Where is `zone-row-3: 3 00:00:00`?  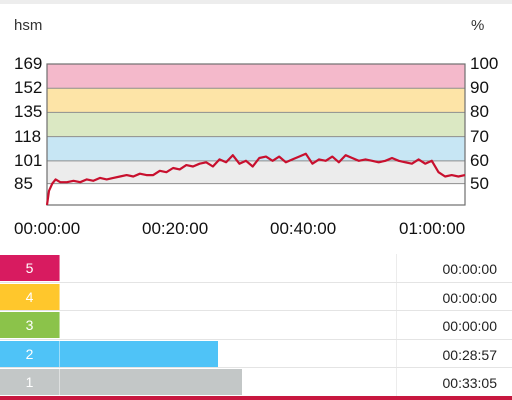
zone-row-3: 3 00:00:00 is located at coordinates (256, 325).